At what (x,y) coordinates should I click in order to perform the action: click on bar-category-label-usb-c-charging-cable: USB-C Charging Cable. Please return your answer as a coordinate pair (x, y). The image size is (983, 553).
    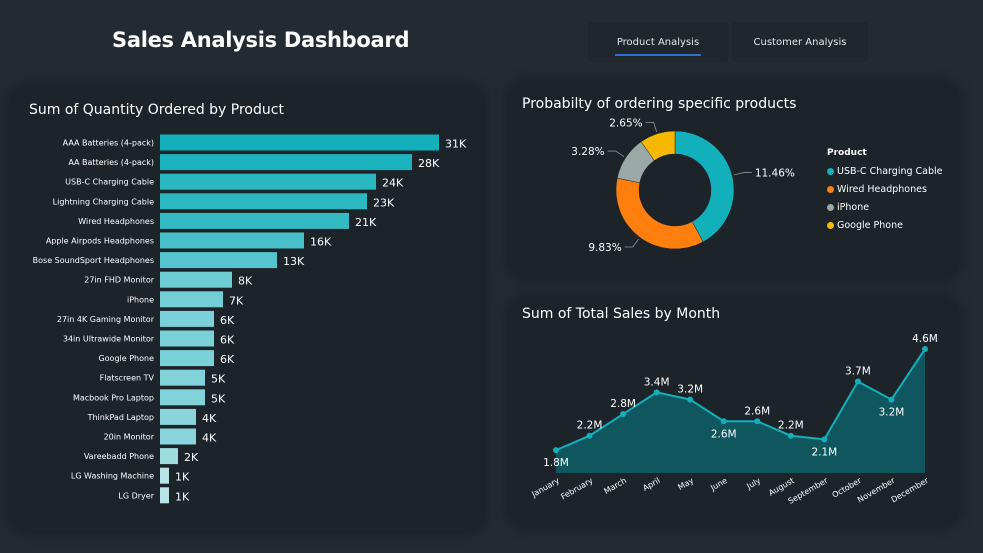
    Looking at the image, I should click on (109, 182).